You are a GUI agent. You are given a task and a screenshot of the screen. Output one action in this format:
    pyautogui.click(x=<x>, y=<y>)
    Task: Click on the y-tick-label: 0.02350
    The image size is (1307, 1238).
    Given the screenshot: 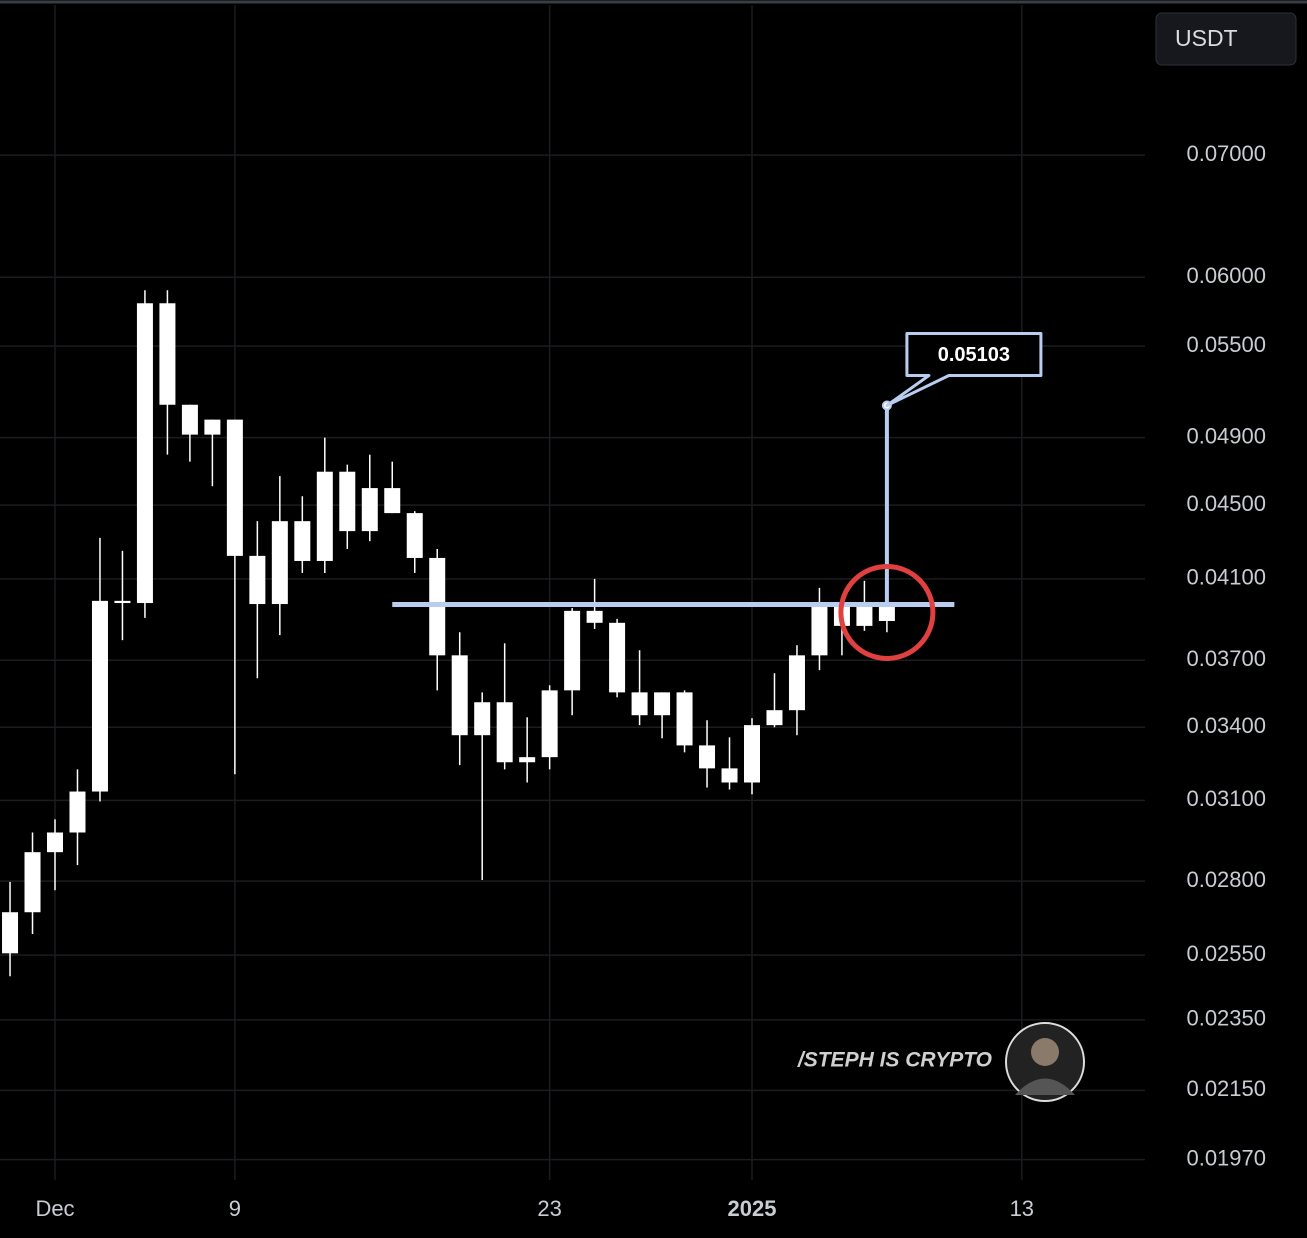 What is the action you would take?
    pyautogui.click(x=1226, y=1018)
    